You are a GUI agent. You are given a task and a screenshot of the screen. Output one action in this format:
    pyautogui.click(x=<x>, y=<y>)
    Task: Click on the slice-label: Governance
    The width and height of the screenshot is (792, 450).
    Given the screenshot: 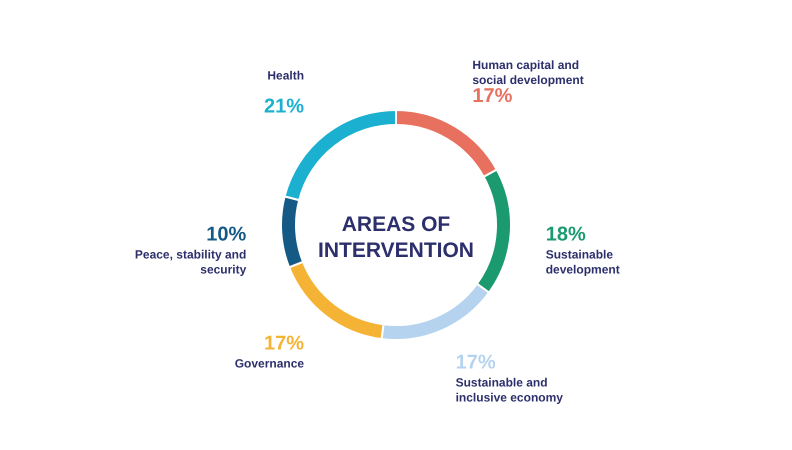 What is the action you would take?
    pyautogui.click(x=269, y=363)
    